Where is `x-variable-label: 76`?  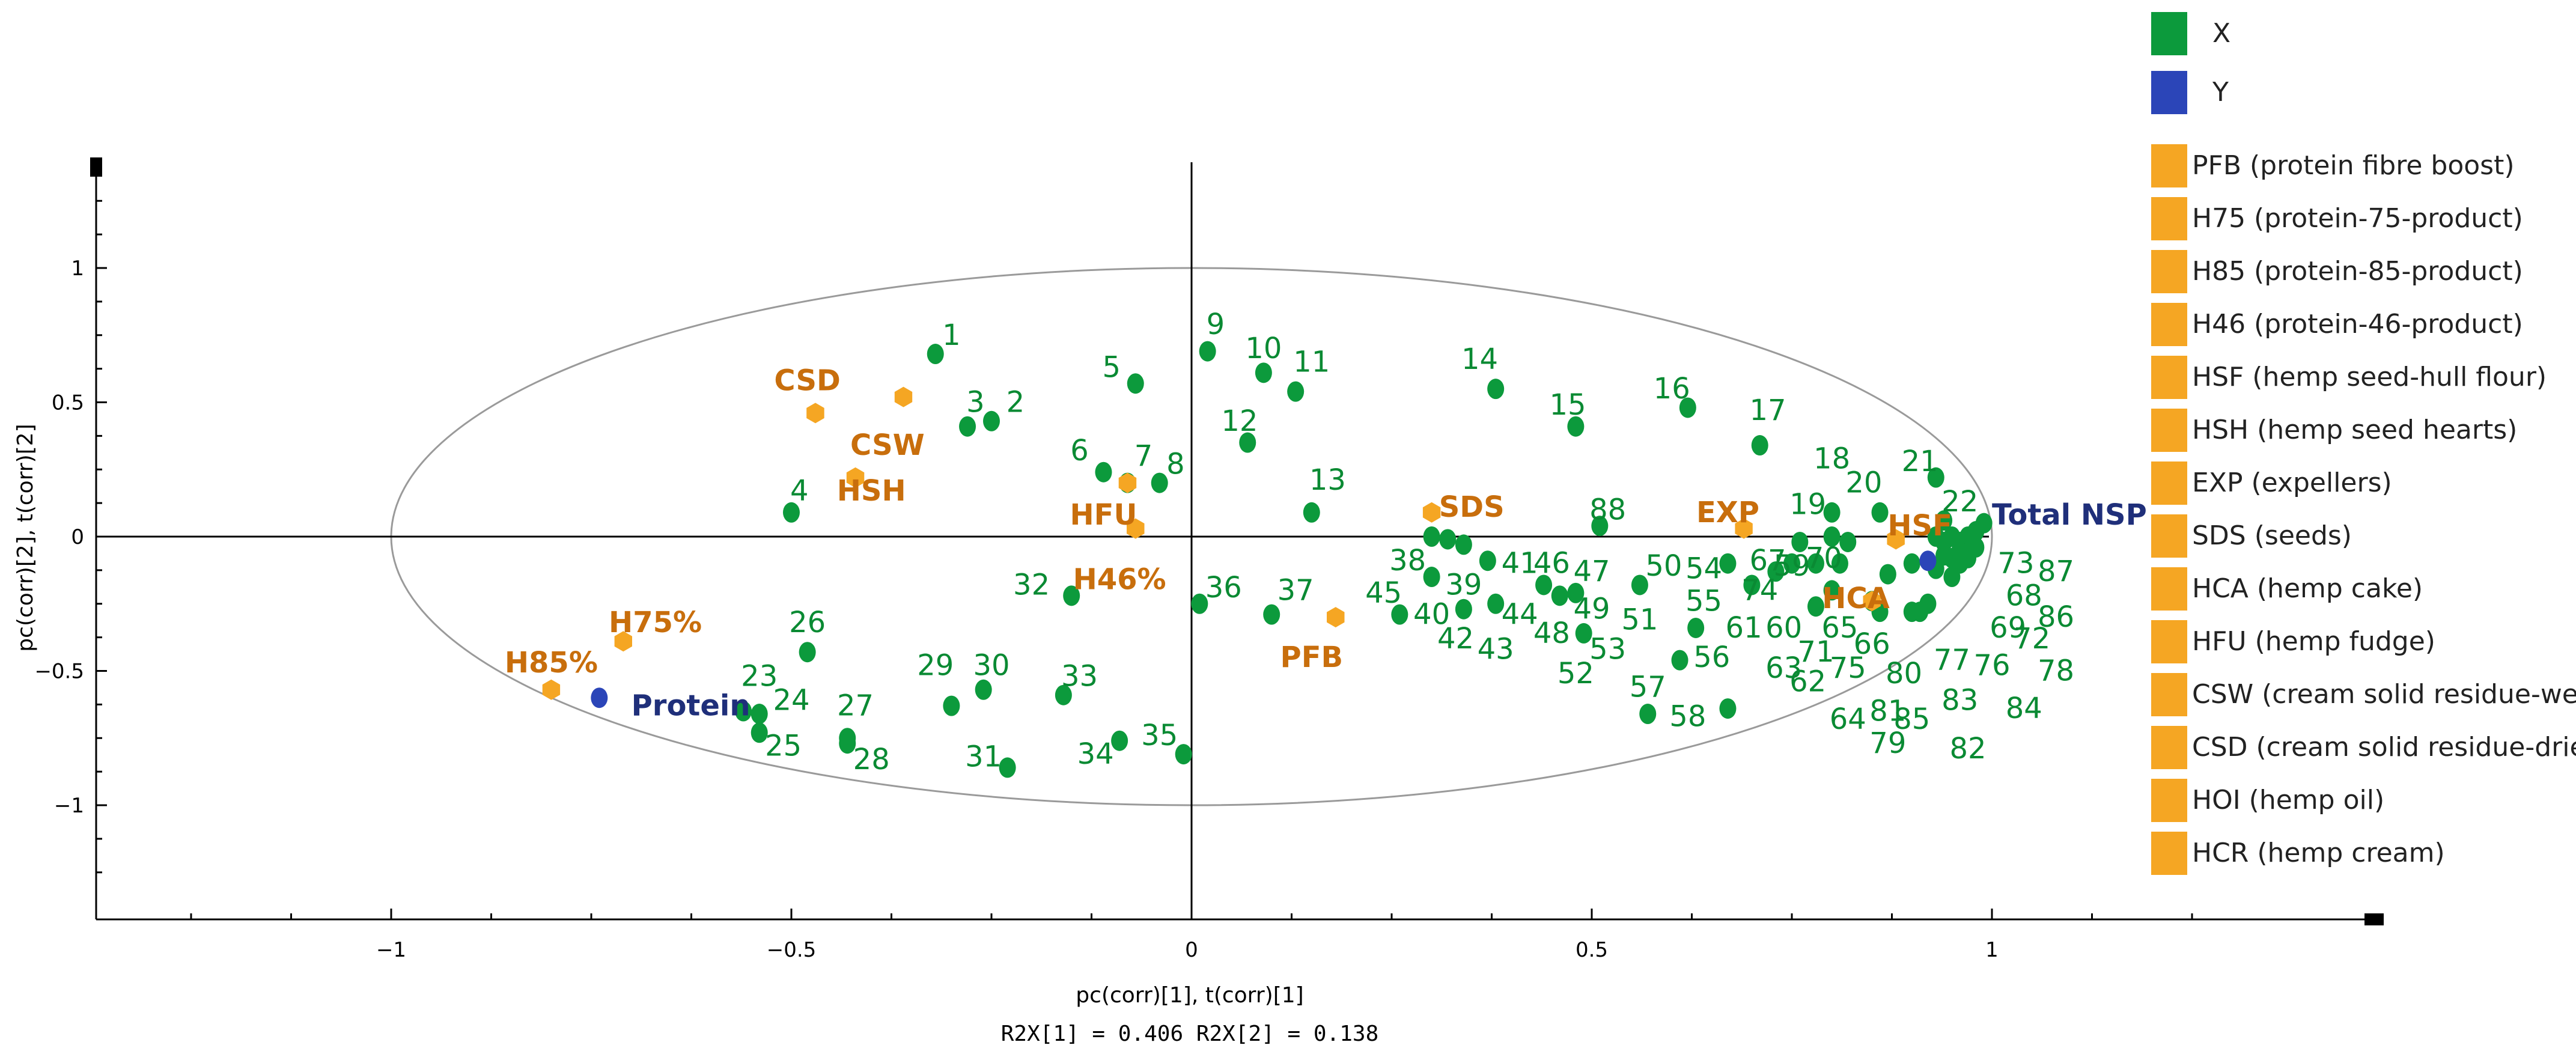 x-variable-label: 76 is located at coordinates (1991, 666).